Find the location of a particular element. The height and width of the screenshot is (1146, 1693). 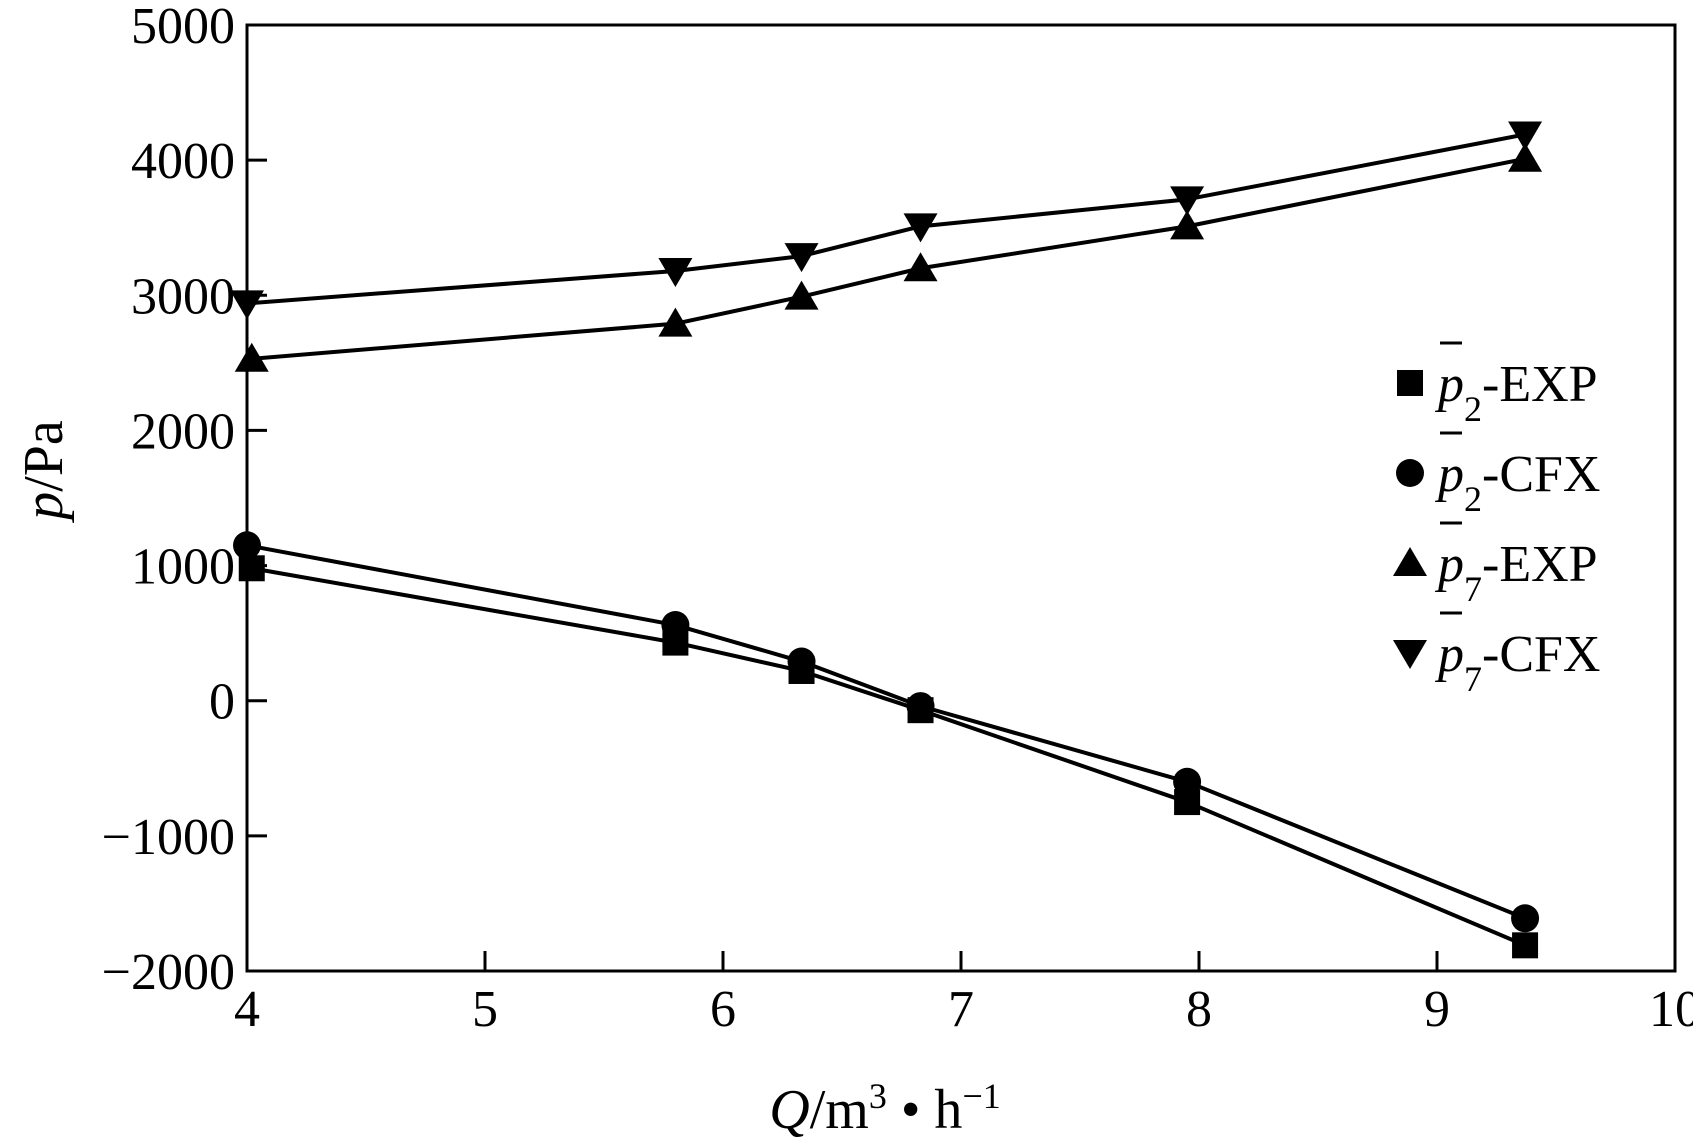

legend-label: p2-CFX is located at coordinates (1517, 482).